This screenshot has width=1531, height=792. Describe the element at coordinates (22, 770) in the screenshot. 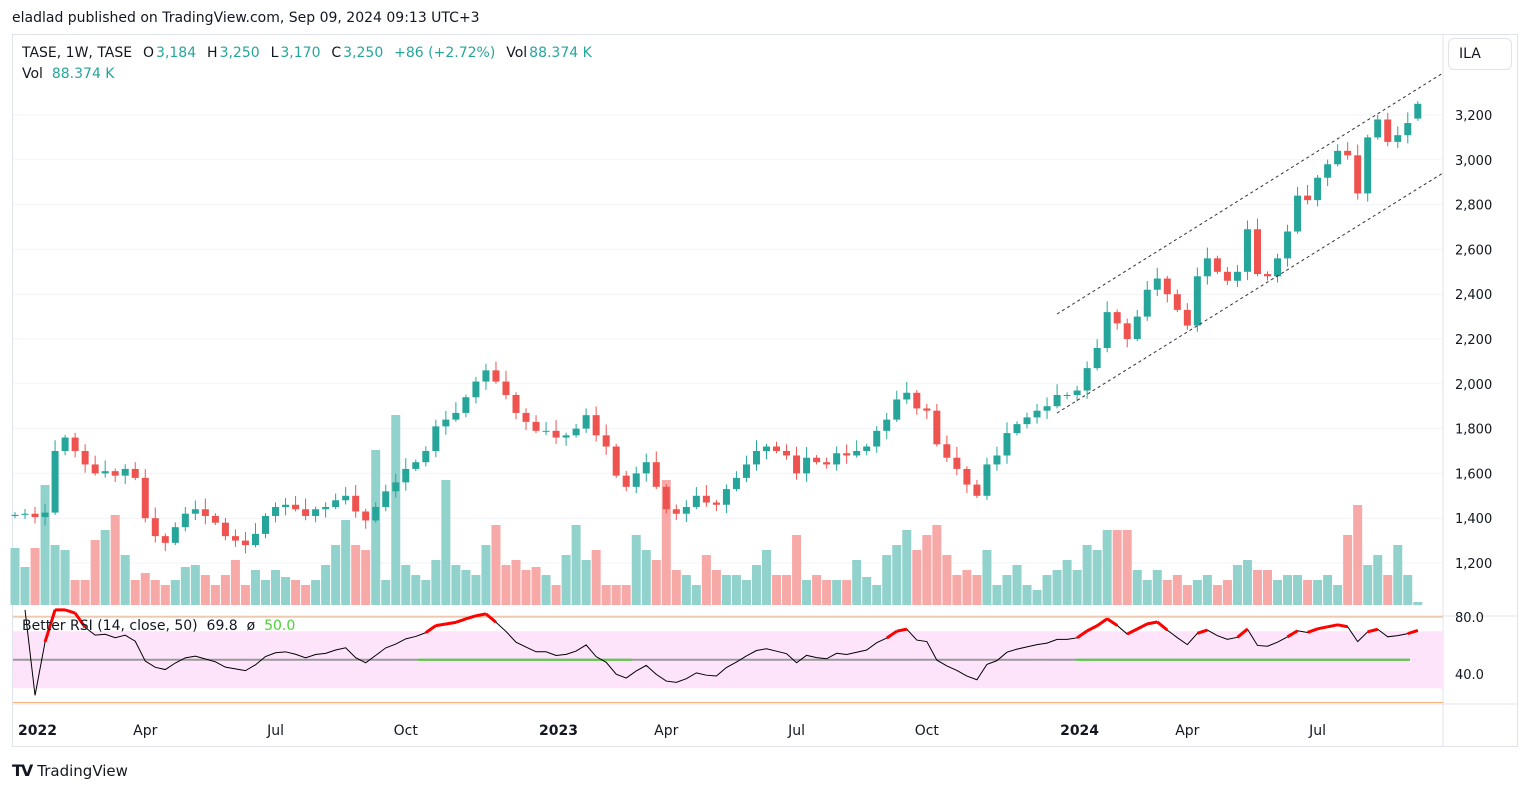

I see `tradingview-logo-icon: TV` at that location.